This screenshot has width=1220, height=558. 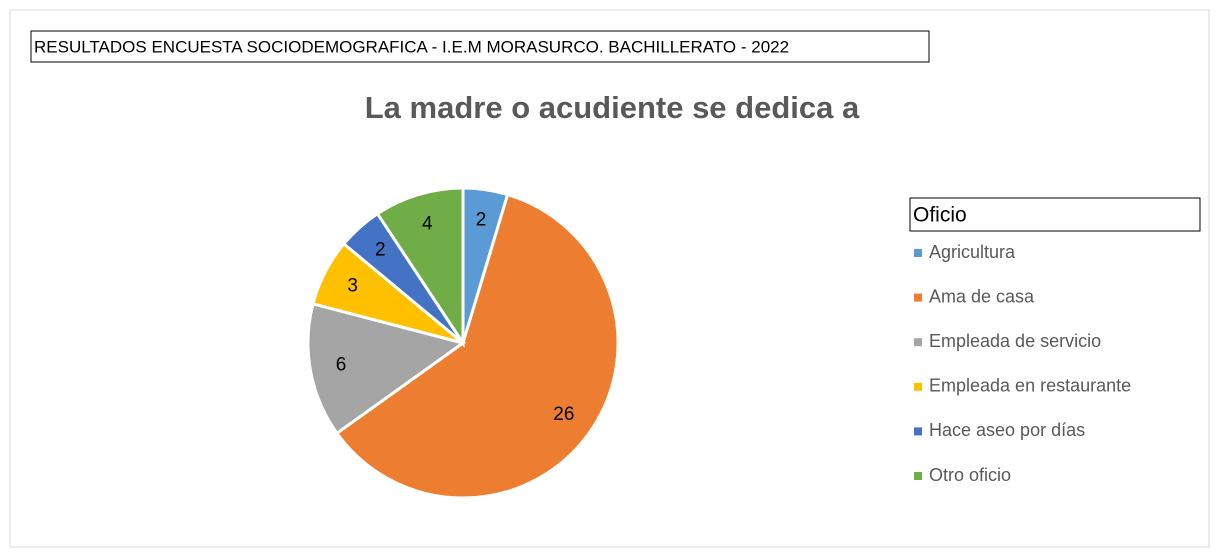 What do you see at coordinates (427, 223) in the screenshot?
I see `data-label: 4` at bounding box center [427, 223].